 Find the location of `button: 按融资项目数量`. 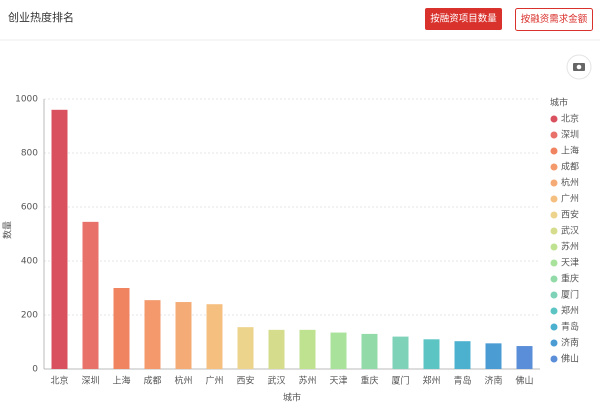

button: 按融资项目数量 is located at coordinates (463, 19).